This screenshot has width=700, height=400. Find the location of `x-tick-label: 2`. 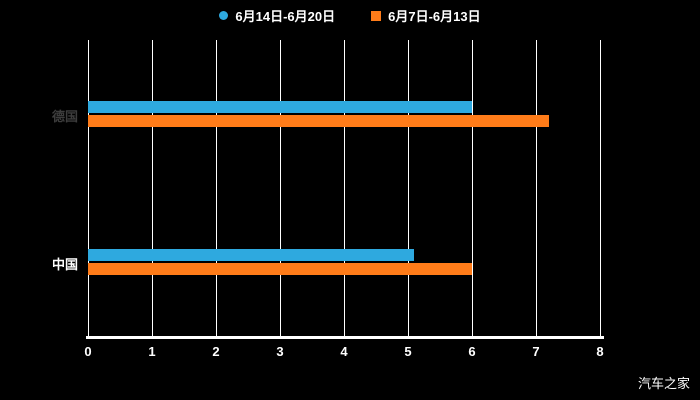

x-tick-label: 2 is located at coordinates (216, 351).